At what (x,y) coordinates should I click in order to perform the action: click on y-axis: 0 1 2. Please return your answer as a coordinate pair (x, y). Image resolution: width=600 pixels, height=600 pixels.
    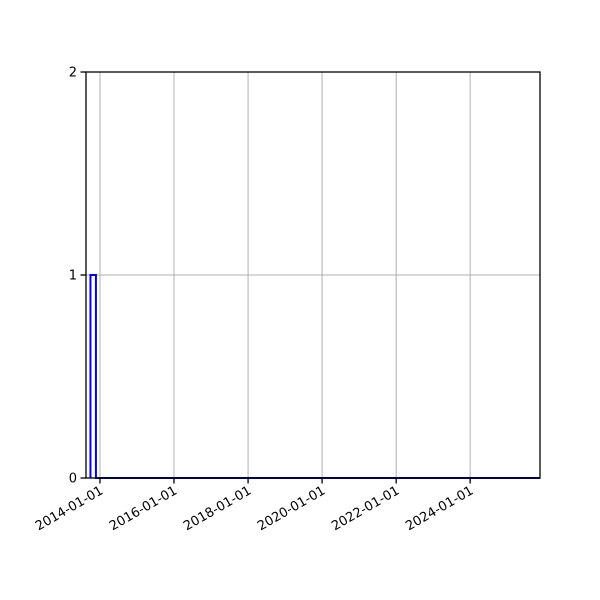
    Looking at the image, I should click on (77, 276).